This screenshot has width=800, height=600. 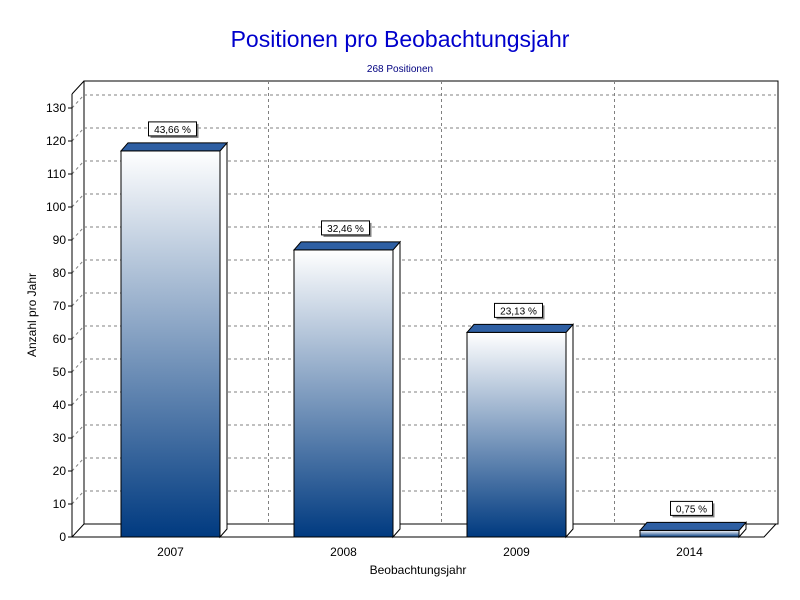 I want to click on chart-title: Positionen pro Beobachtungsjahr, so click(x=400, y=39).